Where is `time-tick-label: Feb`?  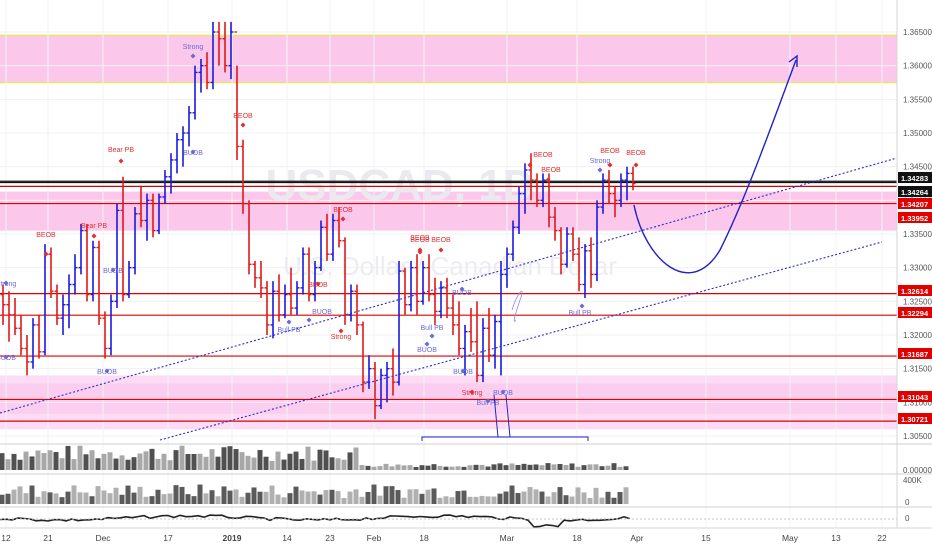
time-tick-label: Feb is located at coordinates (374, 538).